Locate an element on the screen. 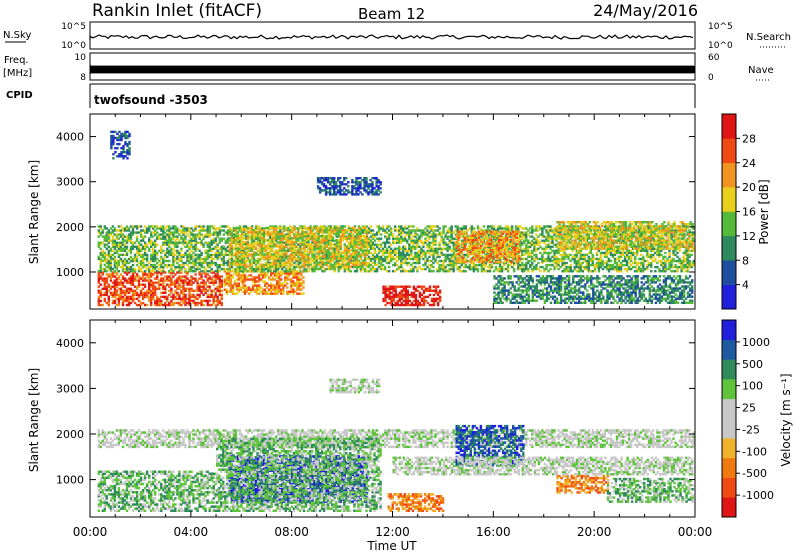 This screenshot has height=554, width=800. freq-unit-label: [MHz] is located at coordinates (17, 73).